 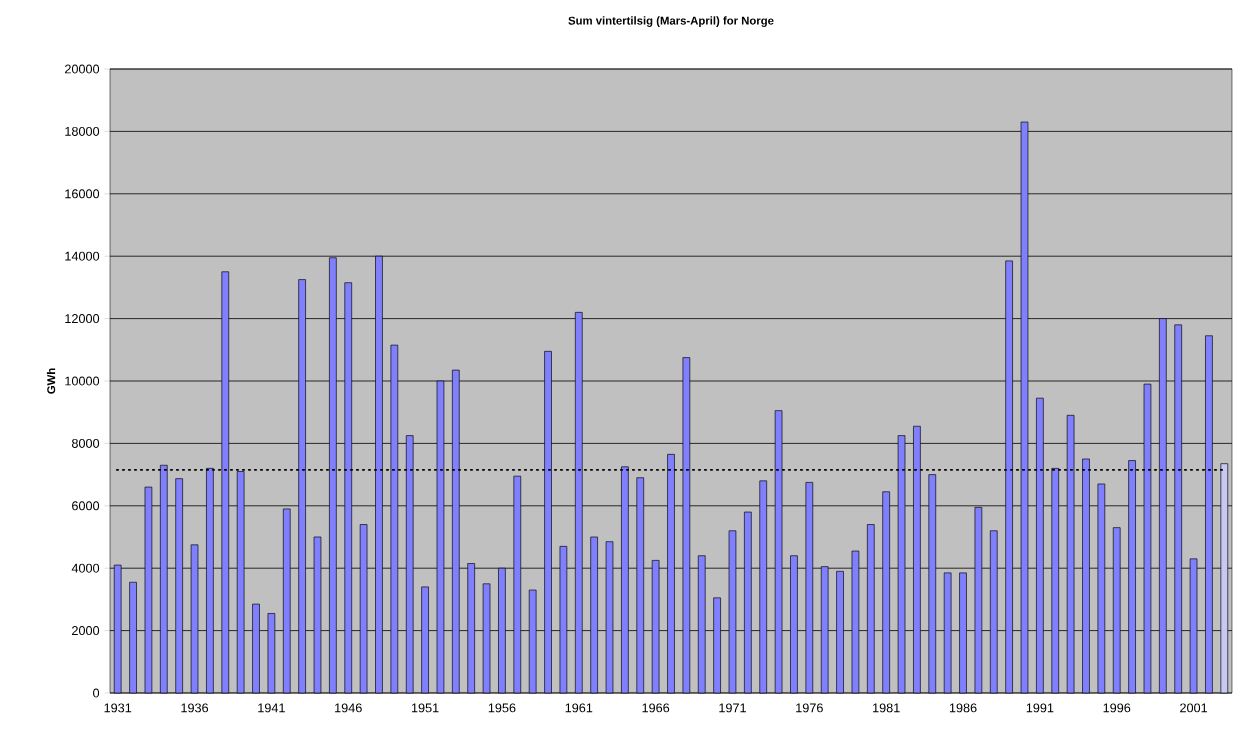 I want to click on x-tick-label: 1961, so click(x=579, y=708).